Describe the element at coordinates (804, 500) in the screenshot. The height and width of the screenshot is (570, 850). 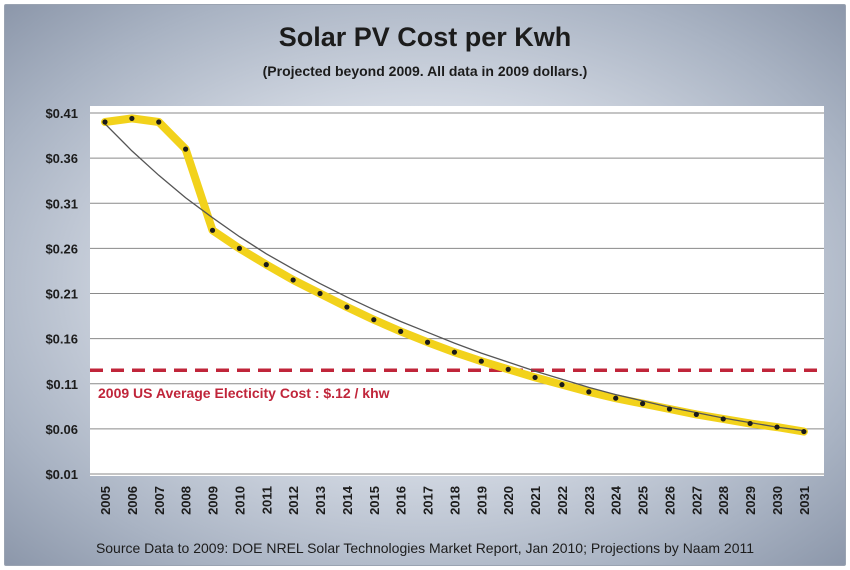
I see `x-tick-label: 2031` at that location.